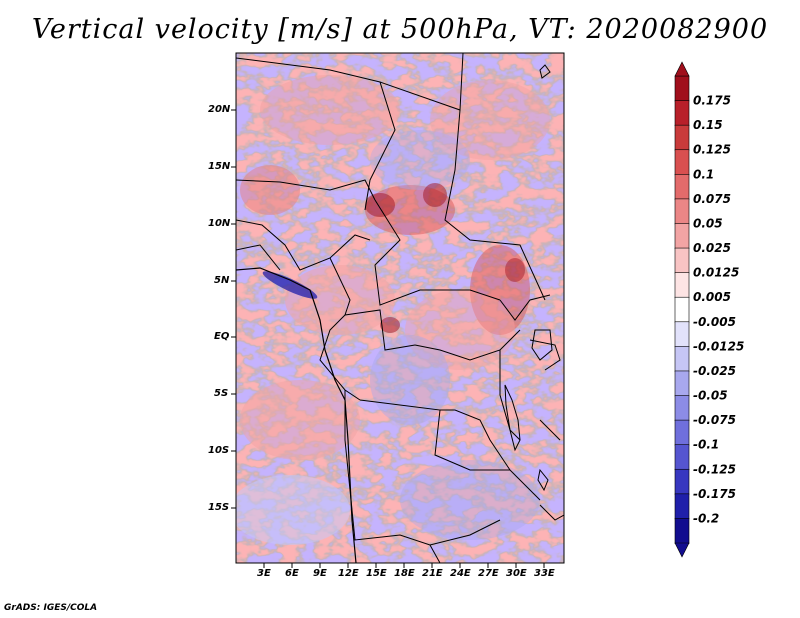 The image size is (800, 618). I want to click on lon-label-30e: 30E, so click(516, 573).